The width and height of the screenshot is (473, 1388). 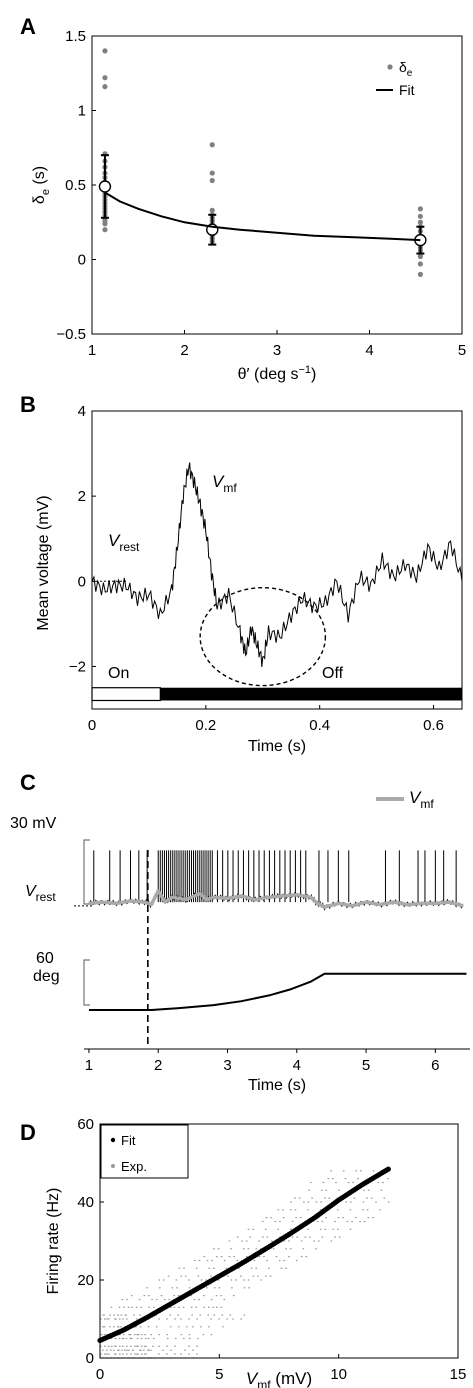 I want to click on panel-c-x-axis-label: Time (s), so click(x=277, y=1085).